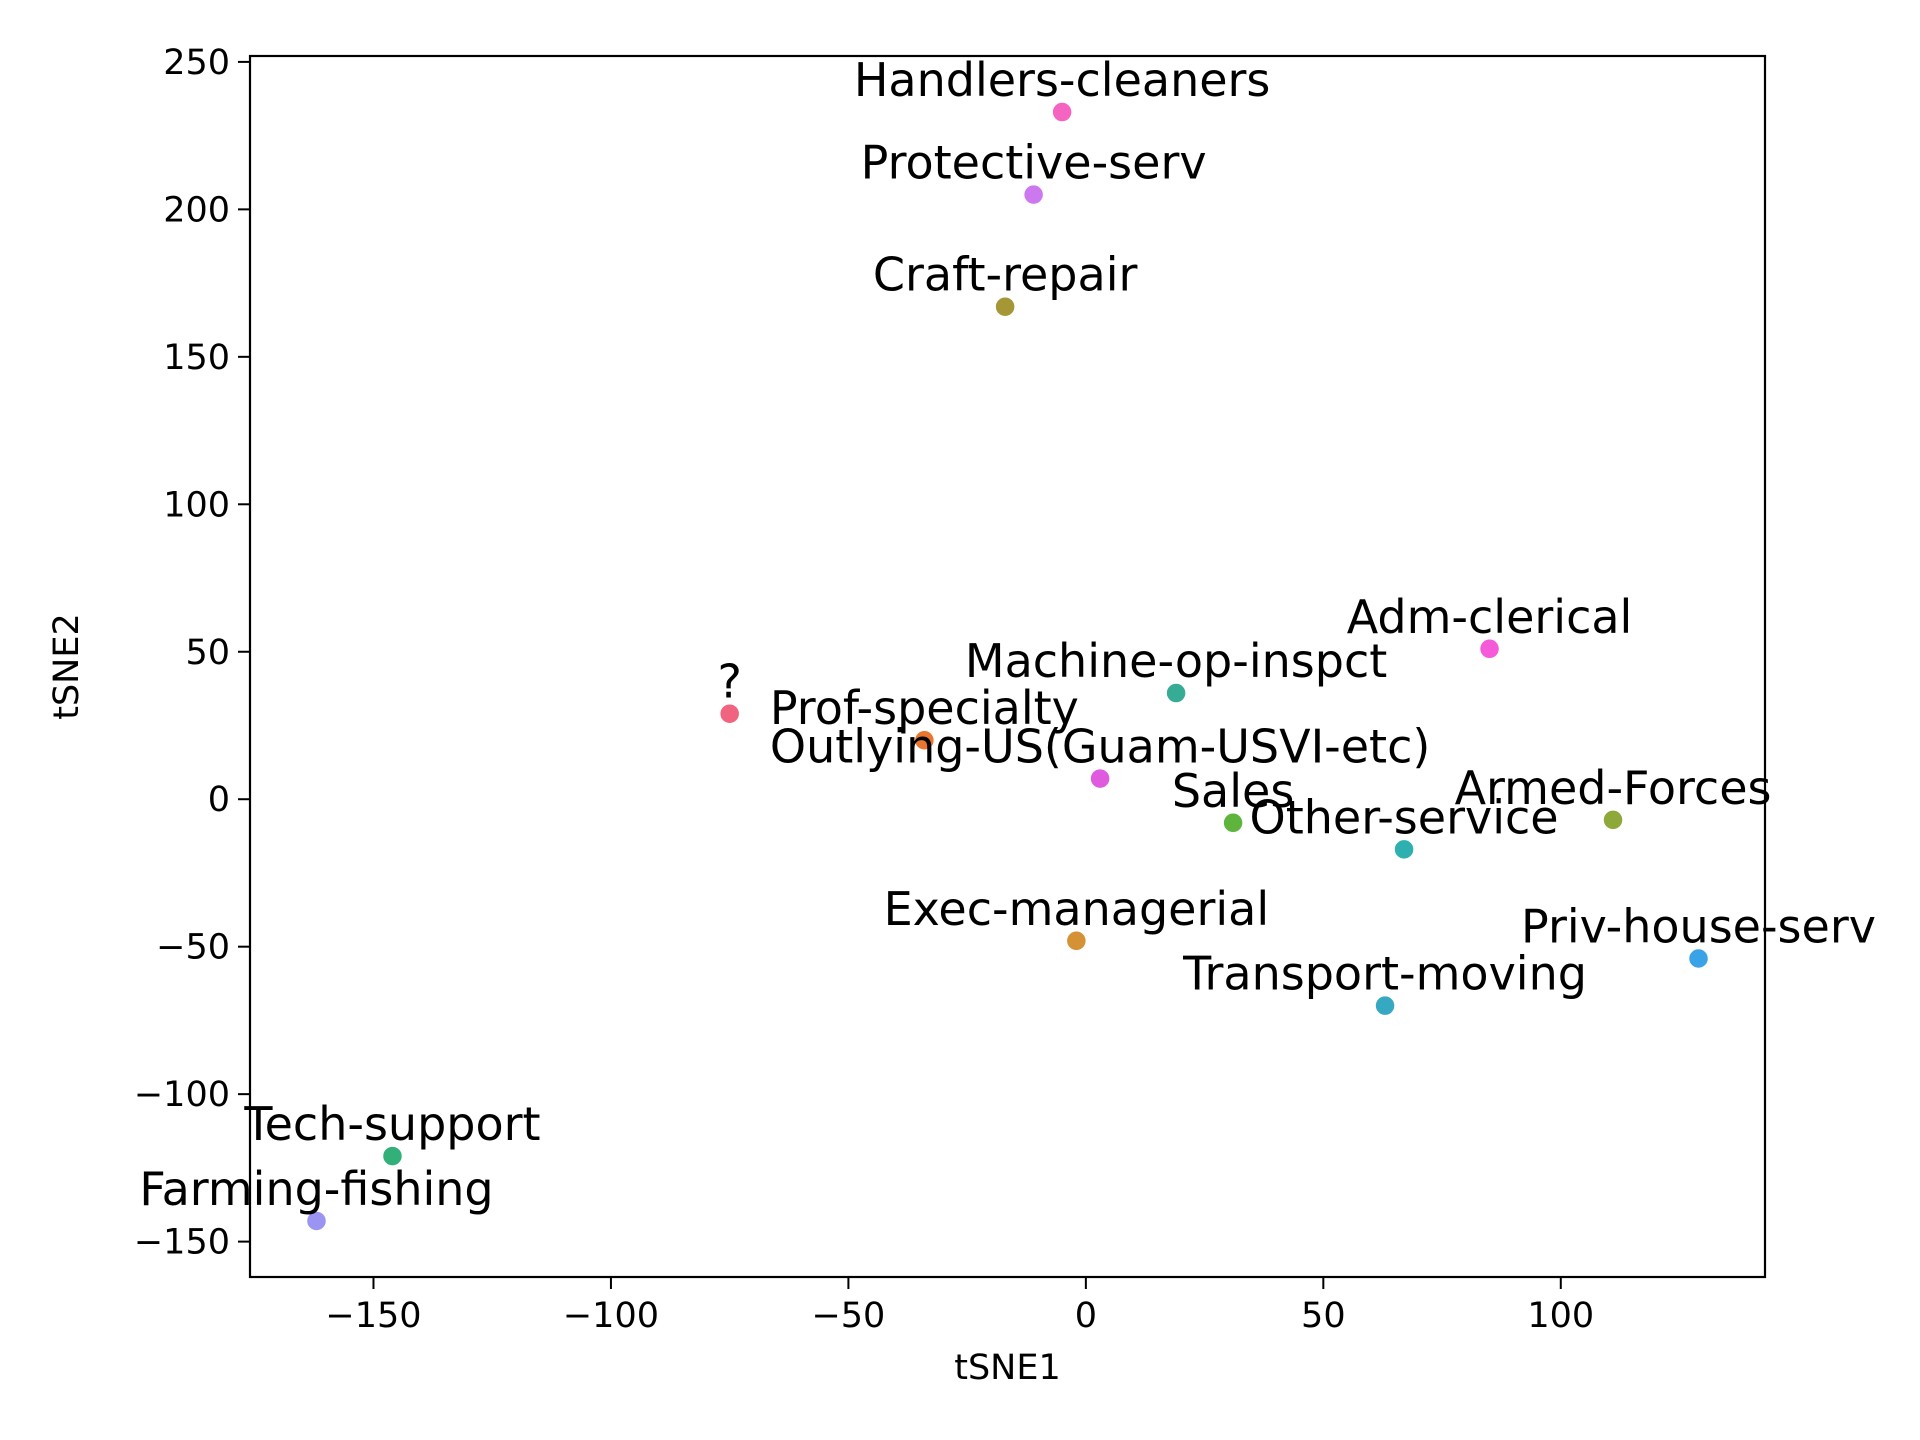  What do you see at coordinates (729, 682) in the screenshot?
I see `point-label: ?` at bounding box center [729, 682].